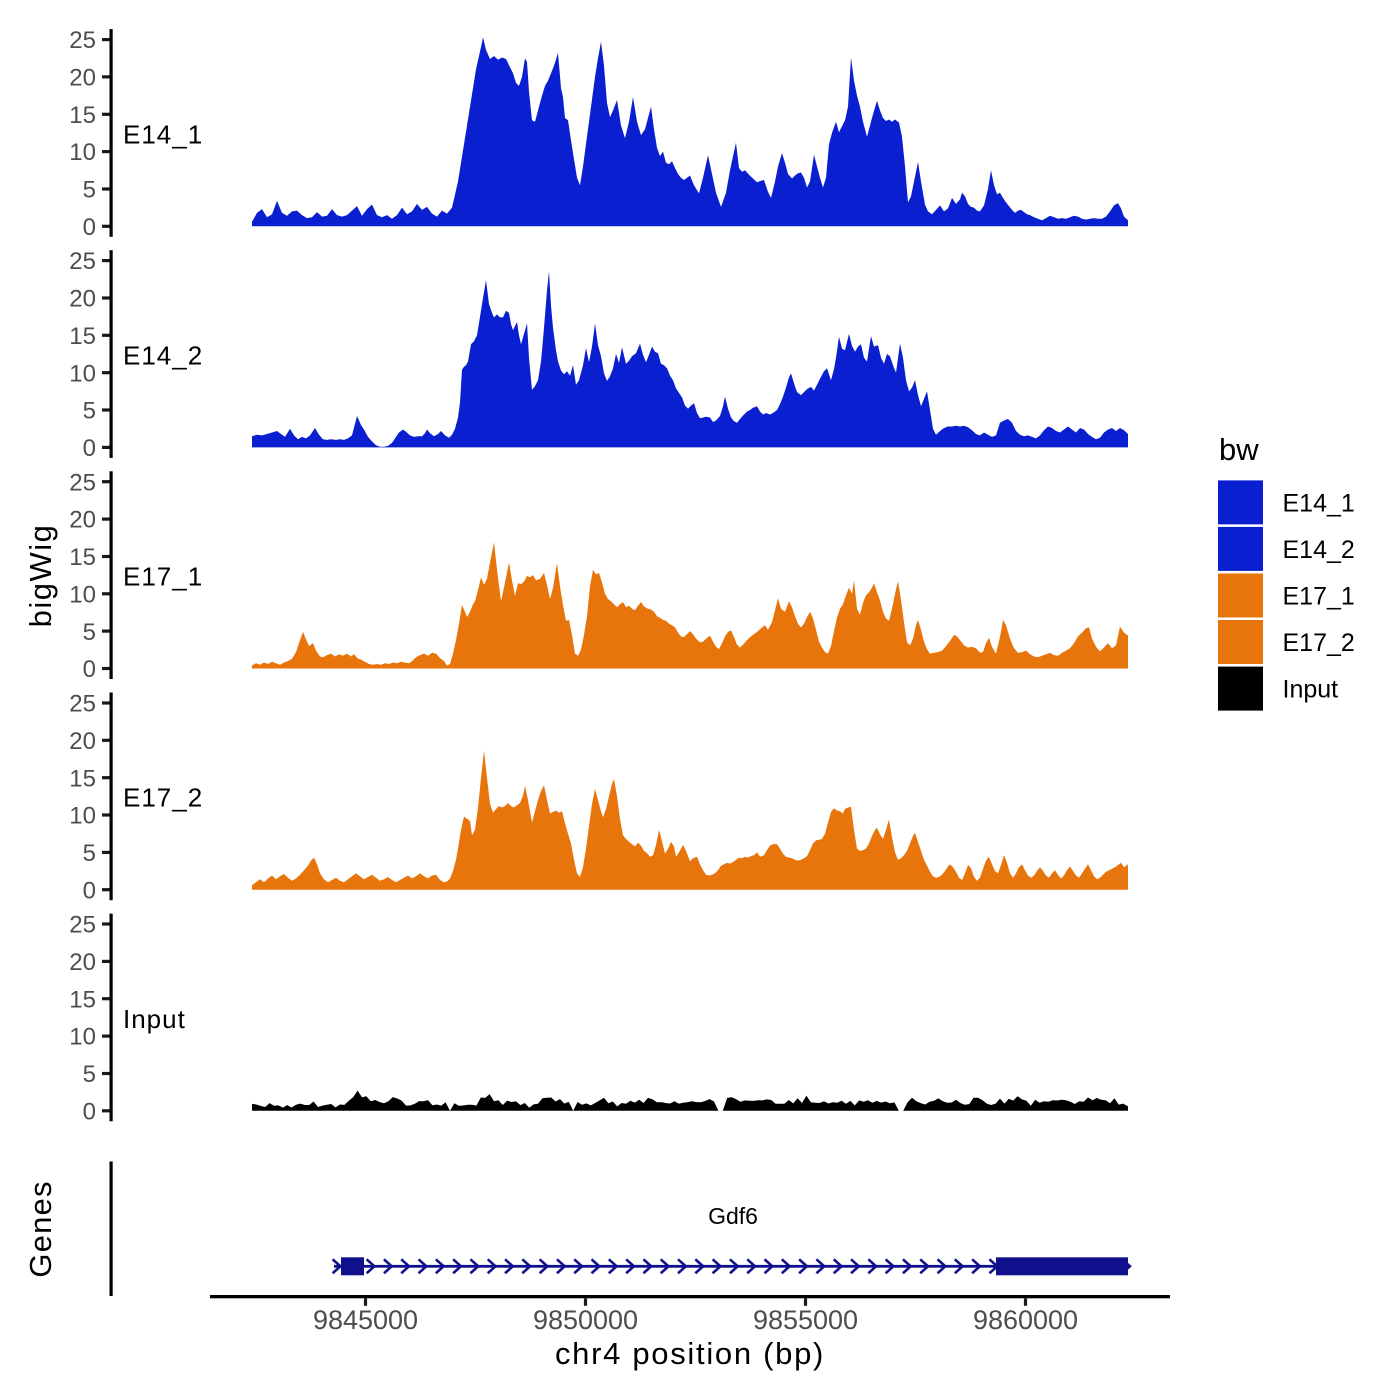 The image size is (1400, 1400). I want to click on svg-text: 9845000, so click(365, 1320).